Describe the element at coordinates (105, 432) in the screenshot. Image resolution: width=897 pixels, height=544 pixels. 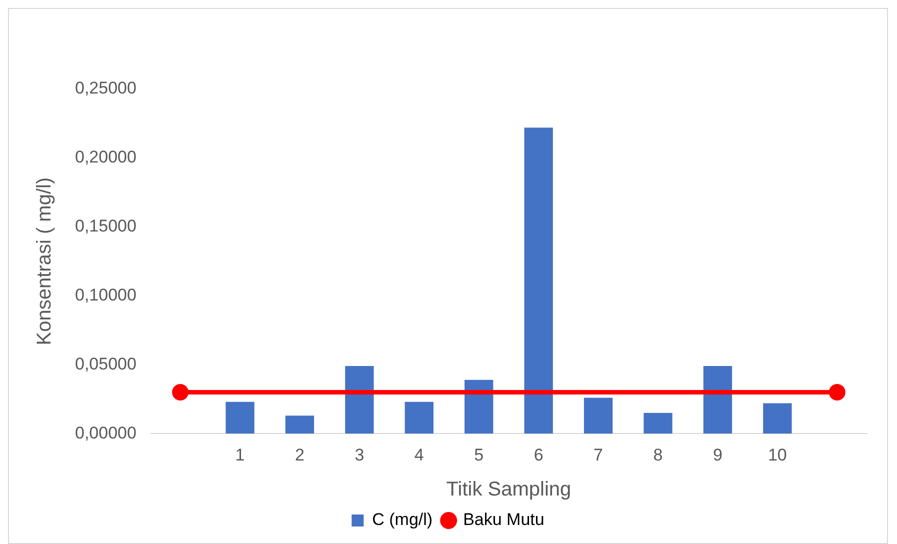
I see `y-tick-label: 0,00000` at that location.